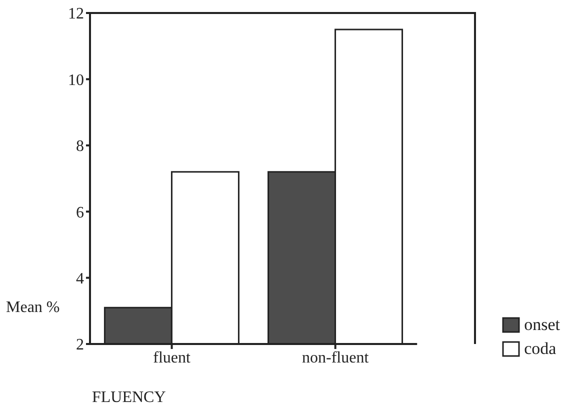 This screenshot has width=562, height=414. What do you see at coordinates (80, 213) in the screenshot?
I see `y-tick-label: 6` at bounding box center [80, 213].